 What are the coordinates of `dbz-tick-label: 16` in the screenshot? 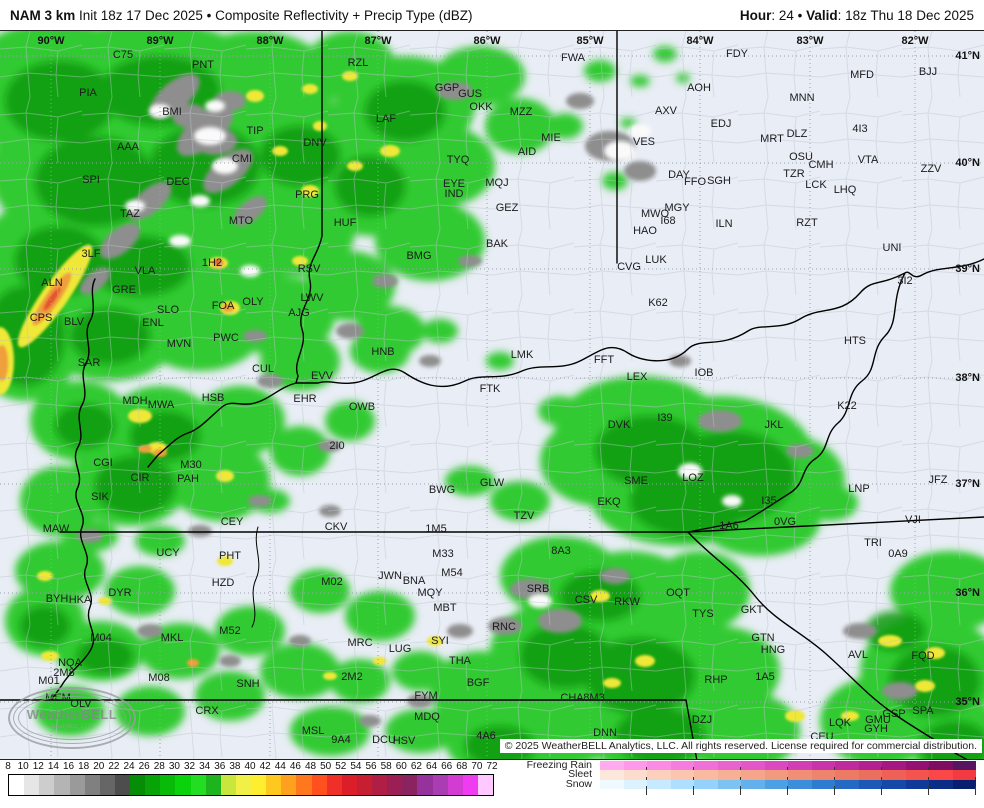 It's located at (68, 766).